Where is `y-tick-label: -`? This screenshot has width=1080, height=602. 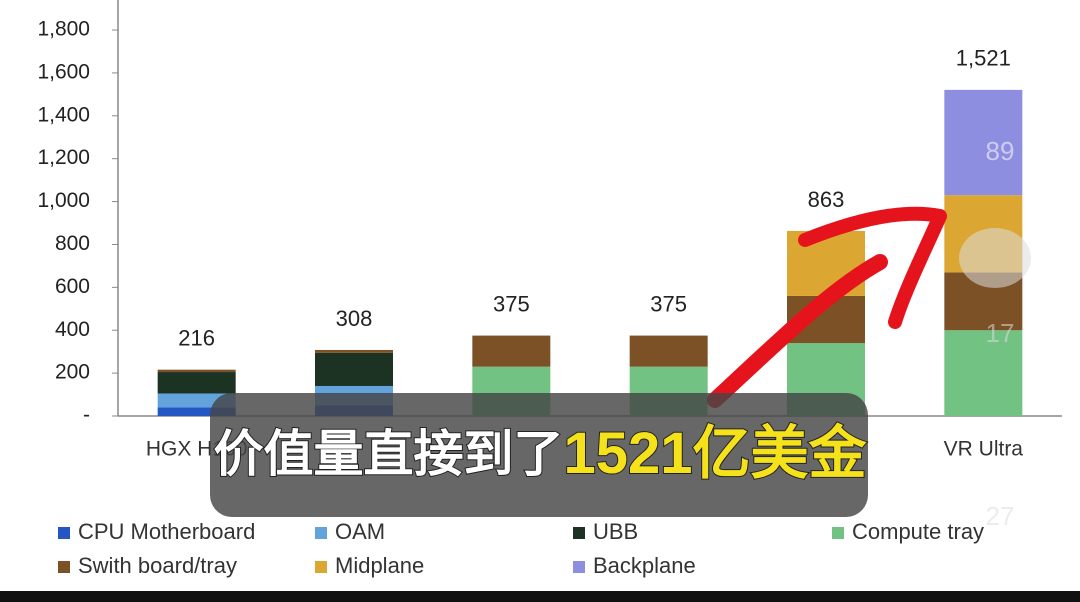 y-tick-label: - is located at coordinates (86, 415).